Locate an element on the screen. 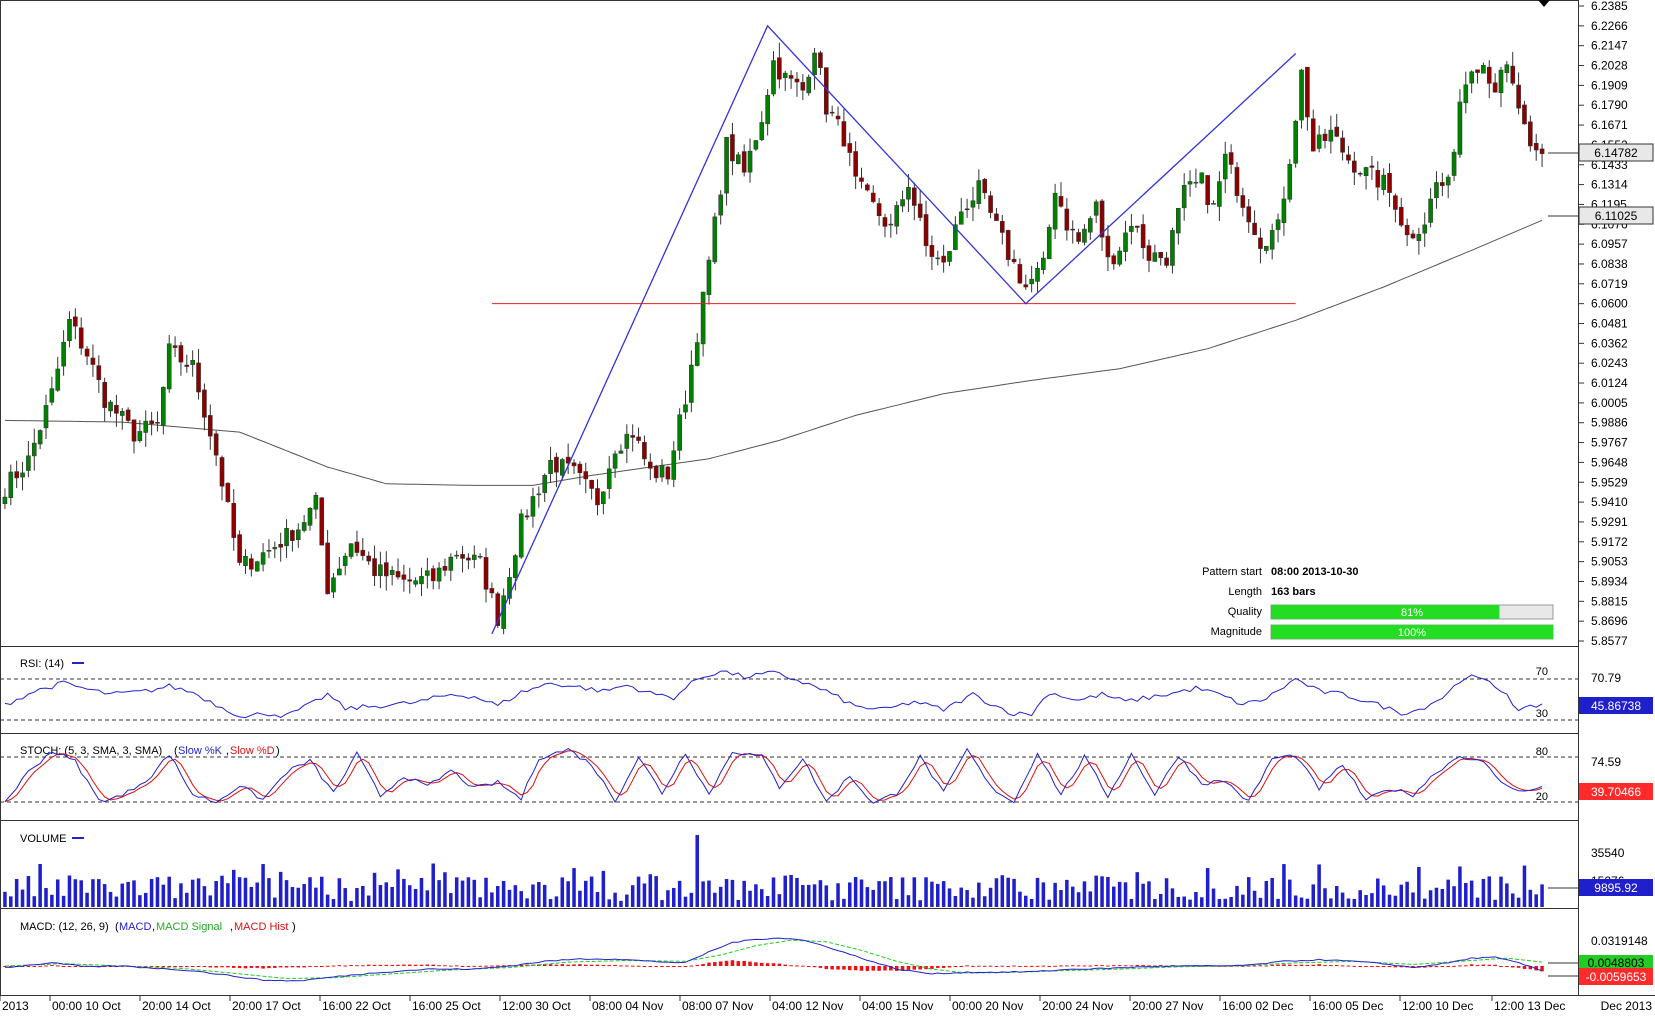 The image size is (1655, 1017). price-tick-label: 5.8577 is located at coordinates (1609, 641).